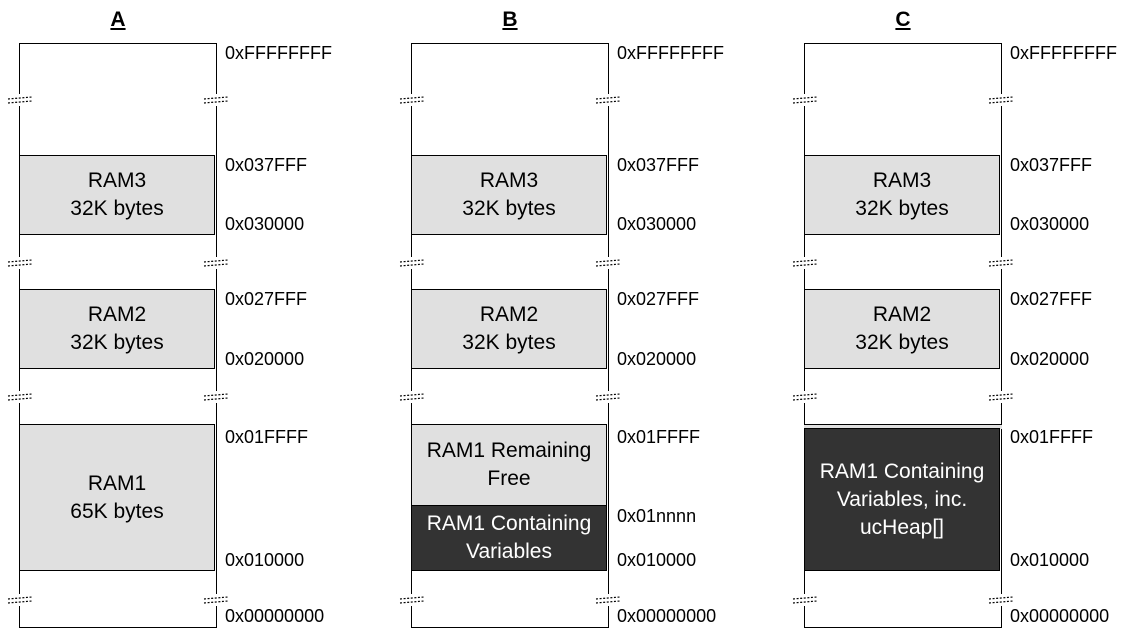  What do you see at coordinates (509, 465) in the screenshot?
I see `ram1-free-block: RAM1 Remaining Free` at bounding box center [509, 465].